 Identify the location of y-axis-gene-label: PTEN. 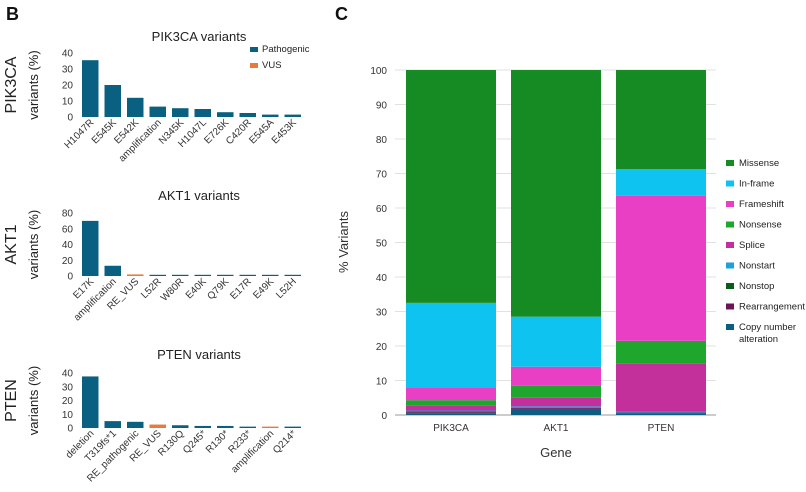
(11, 400).